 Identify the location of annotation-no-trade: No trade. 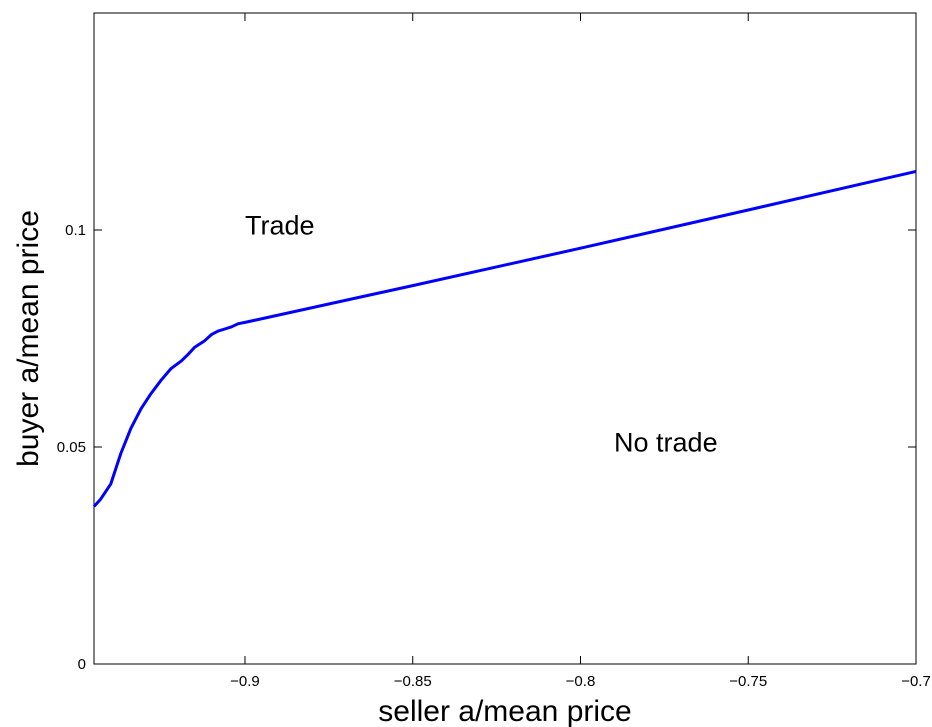
(666, 442).